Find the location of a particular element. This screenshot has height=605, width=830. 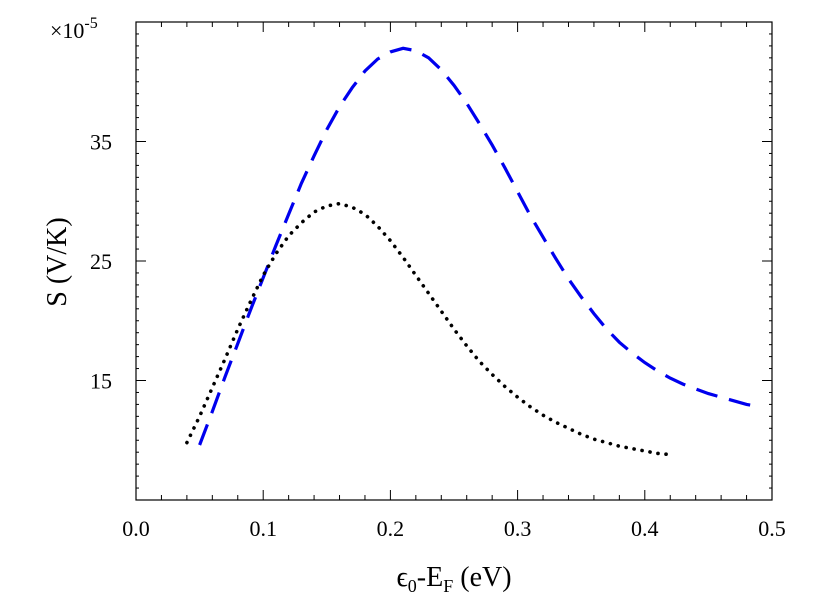

x-tick-labels: 0.0 0.1 0.2 0.3 0.4 0.5 is located at coordinates (454, 528).